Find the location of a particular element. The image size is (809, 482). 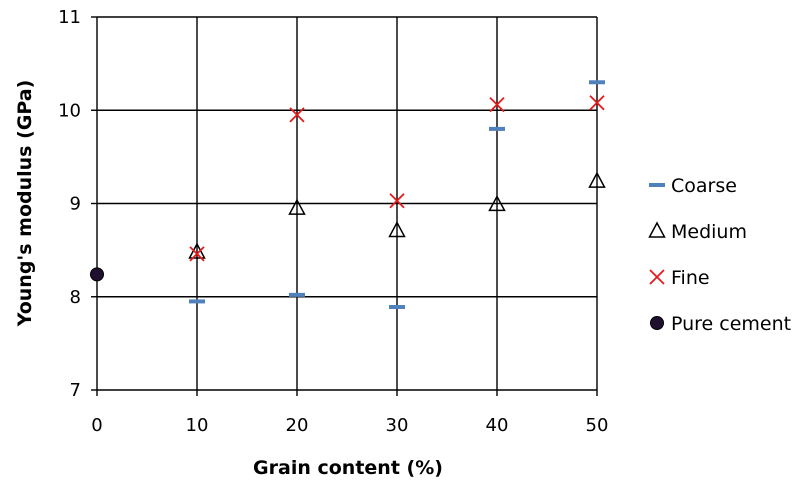

y-tick-label: 9 is located at coordinates (75, 204).